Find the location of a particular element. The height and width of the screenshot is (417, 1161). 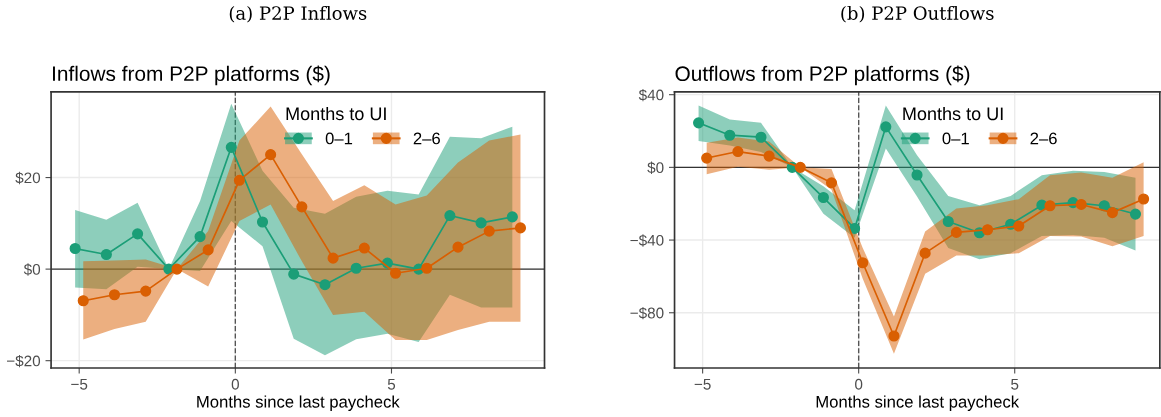

chart-title: Inflows from P2P platforms ($) is located at coordinates (191, 75).